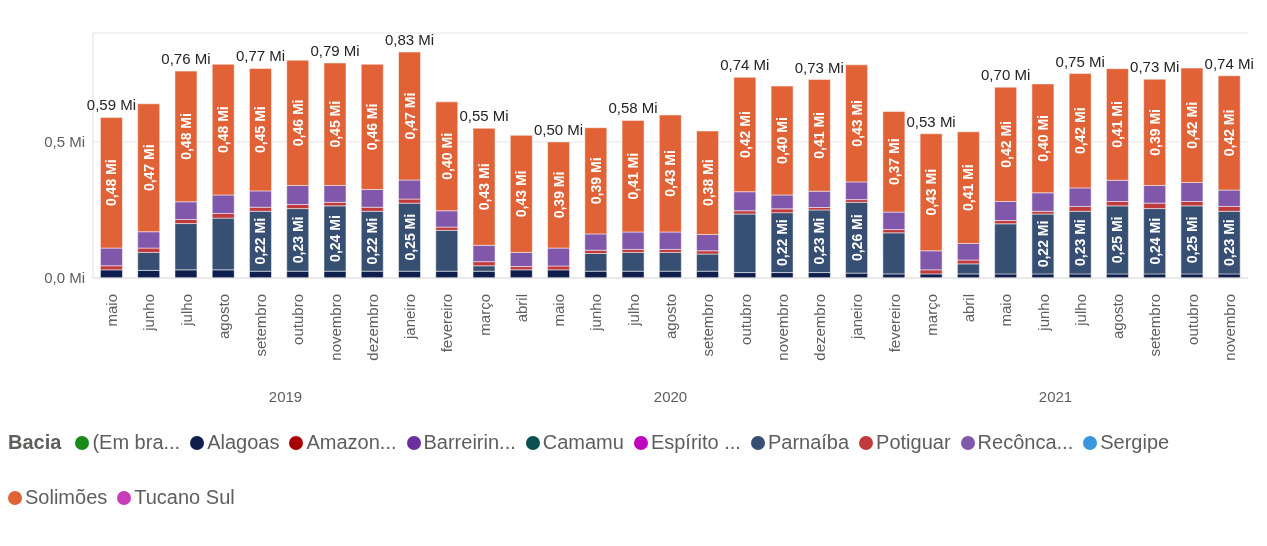 The width and height of the screenshot is (1267, 546). Describe the element at coordinates (285, 396) in the screenshot. I see `text: 2019` at that location.